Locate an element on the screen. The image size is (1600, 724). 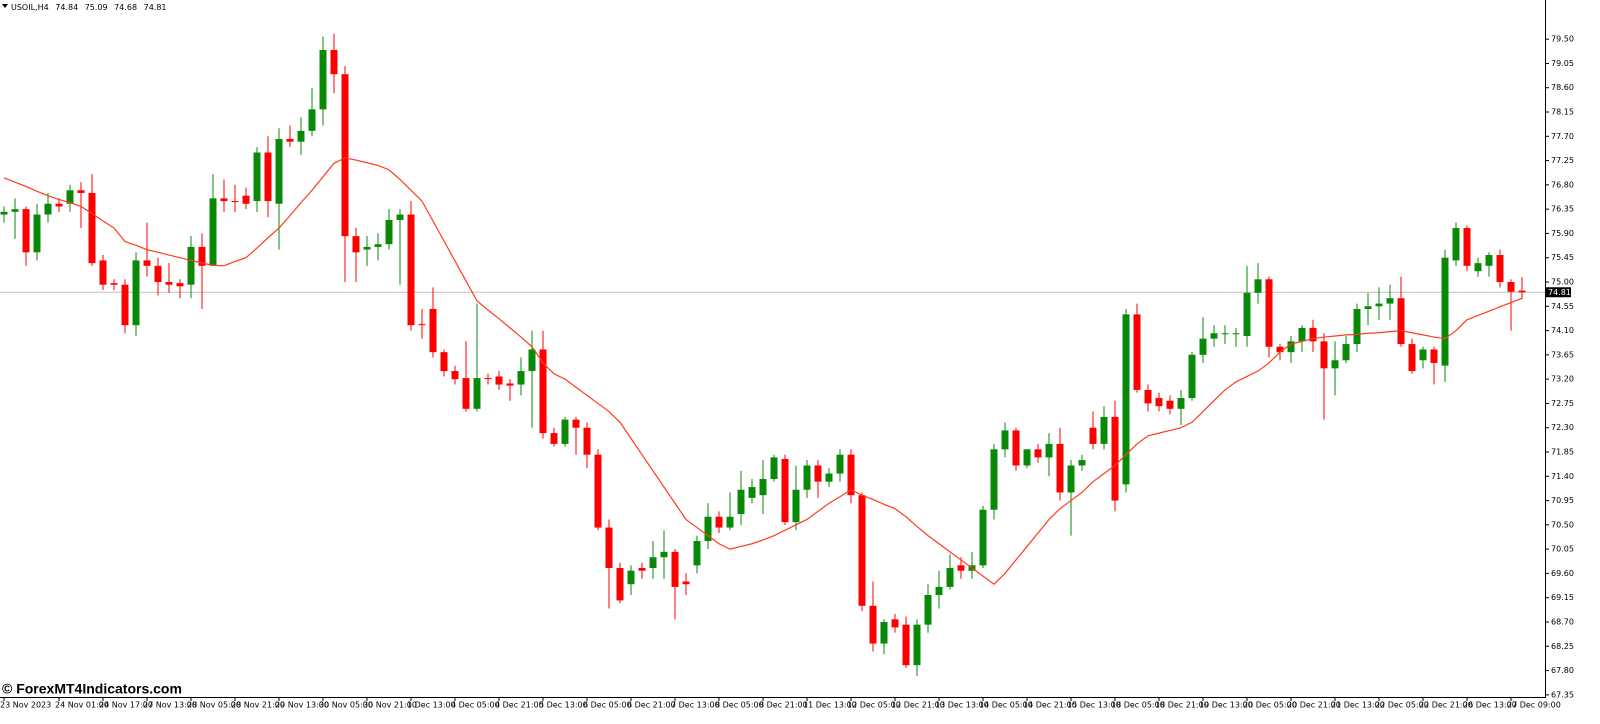
y-tick-label: 71.40 is located at coordinates (1562, 476).